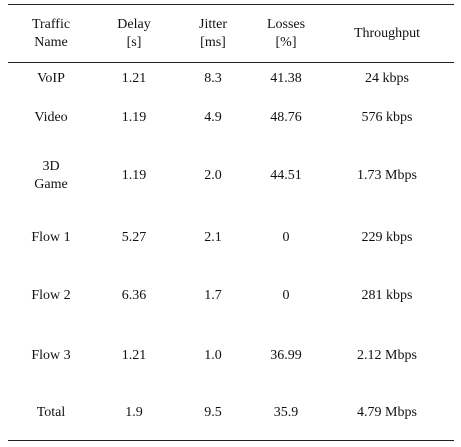  What do you see at coordinates (286, 24) in the screenshot?
I see `cell-line: Losses` at bounding box center [286, 24].